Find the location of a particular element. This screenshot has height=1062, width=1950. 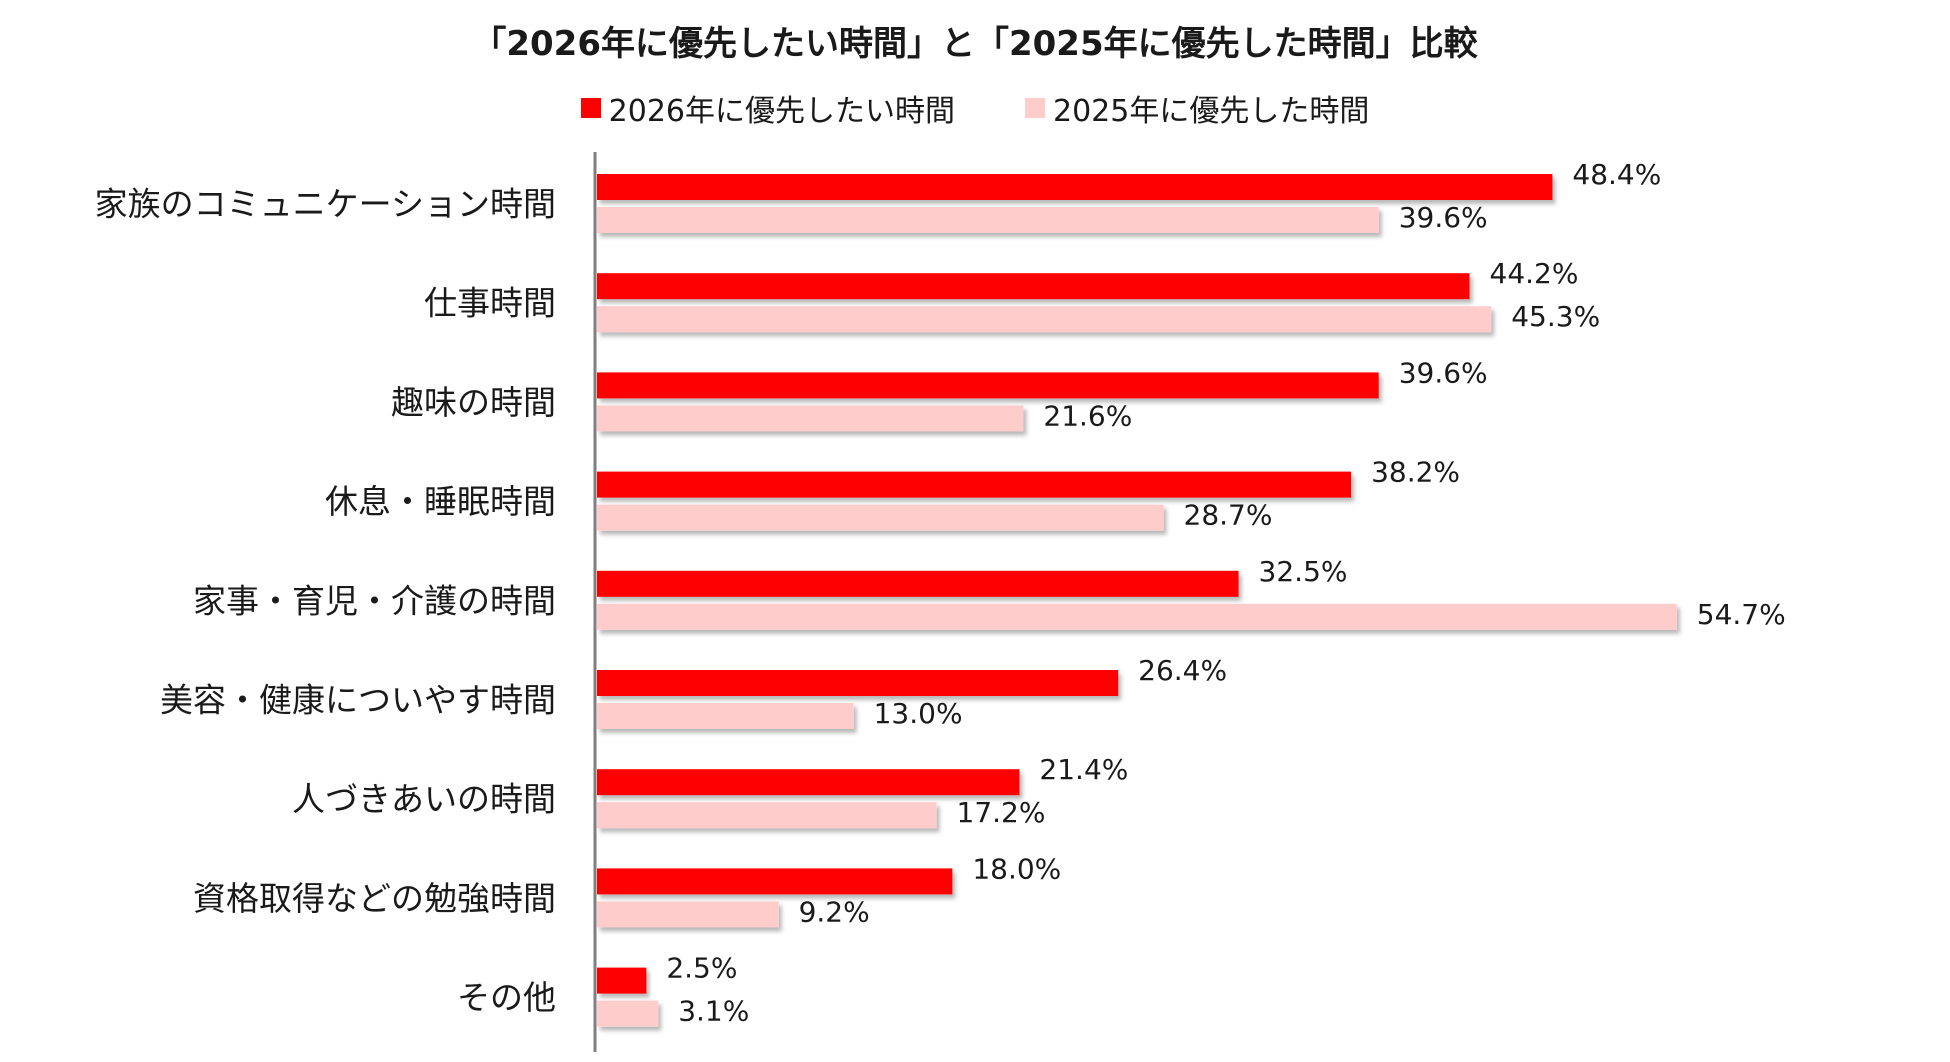

category-label: 人づきあいの時間 is located at coordinates (424, 799).